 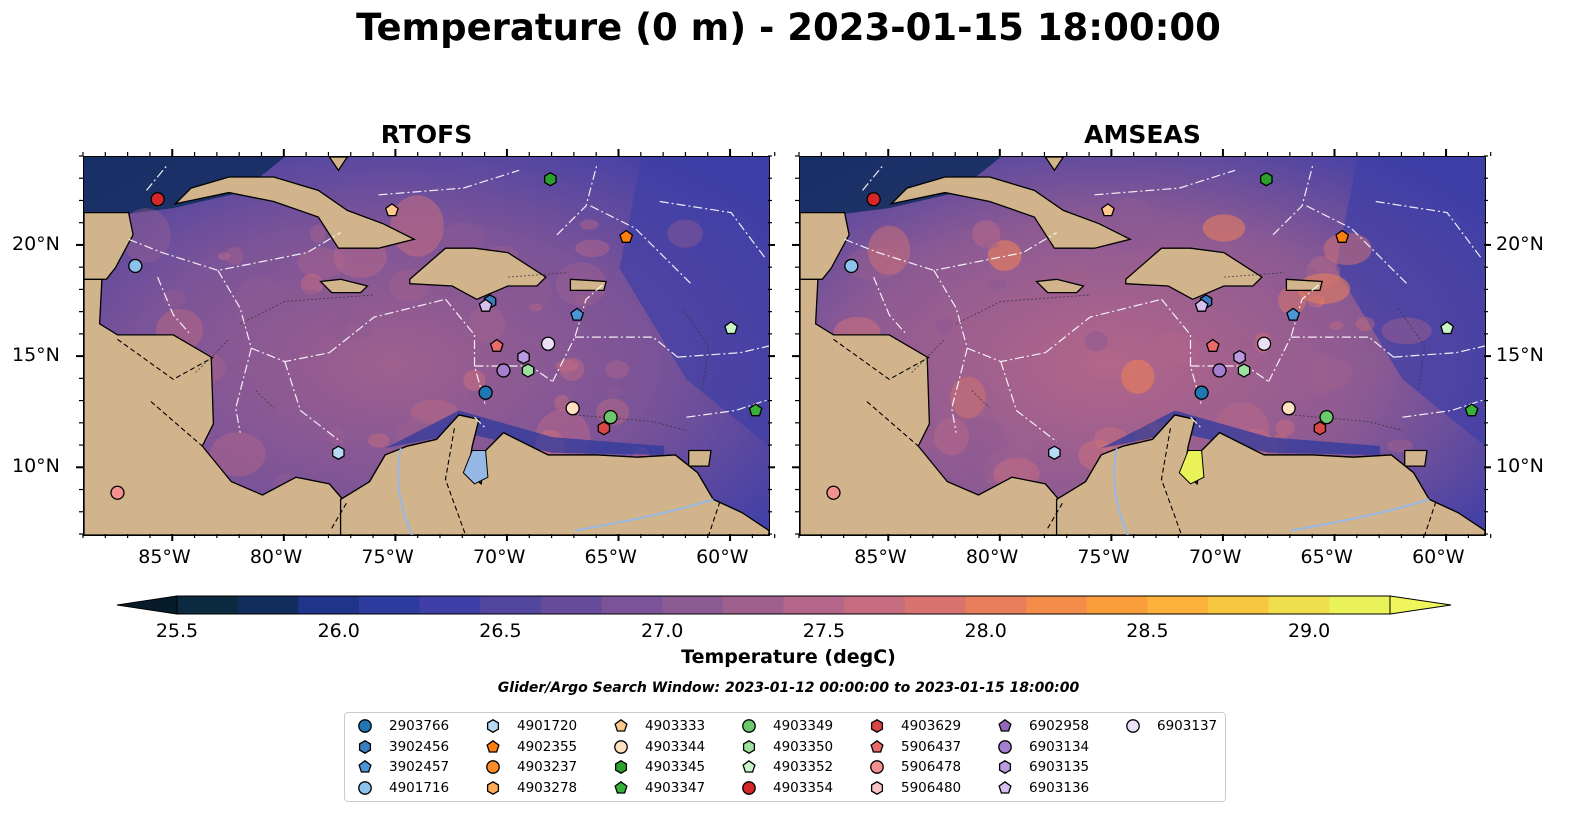 I want to click on legend-label: 4903347, so click(x=675, y=787).